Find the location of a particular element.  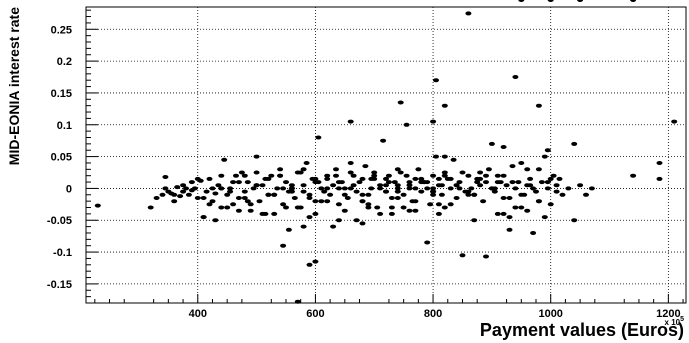

y-tick-label: 0.25 is located at coordinates (61, 30).